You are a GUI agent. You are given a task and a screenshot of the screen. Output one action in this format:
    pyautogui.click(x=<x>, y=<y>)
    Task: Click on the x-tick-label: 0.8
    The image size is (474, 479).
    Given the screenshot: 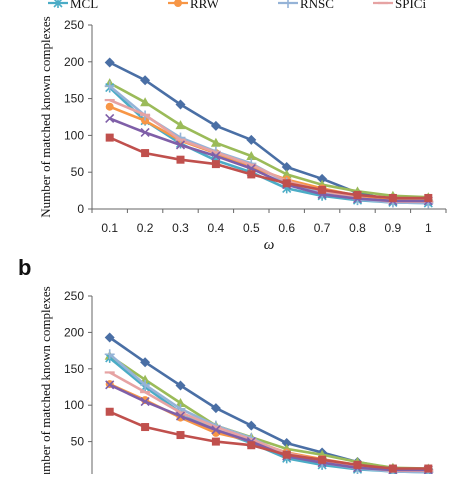 What is the action you would take?
    pyautogui.click(x=357, y=228)
    